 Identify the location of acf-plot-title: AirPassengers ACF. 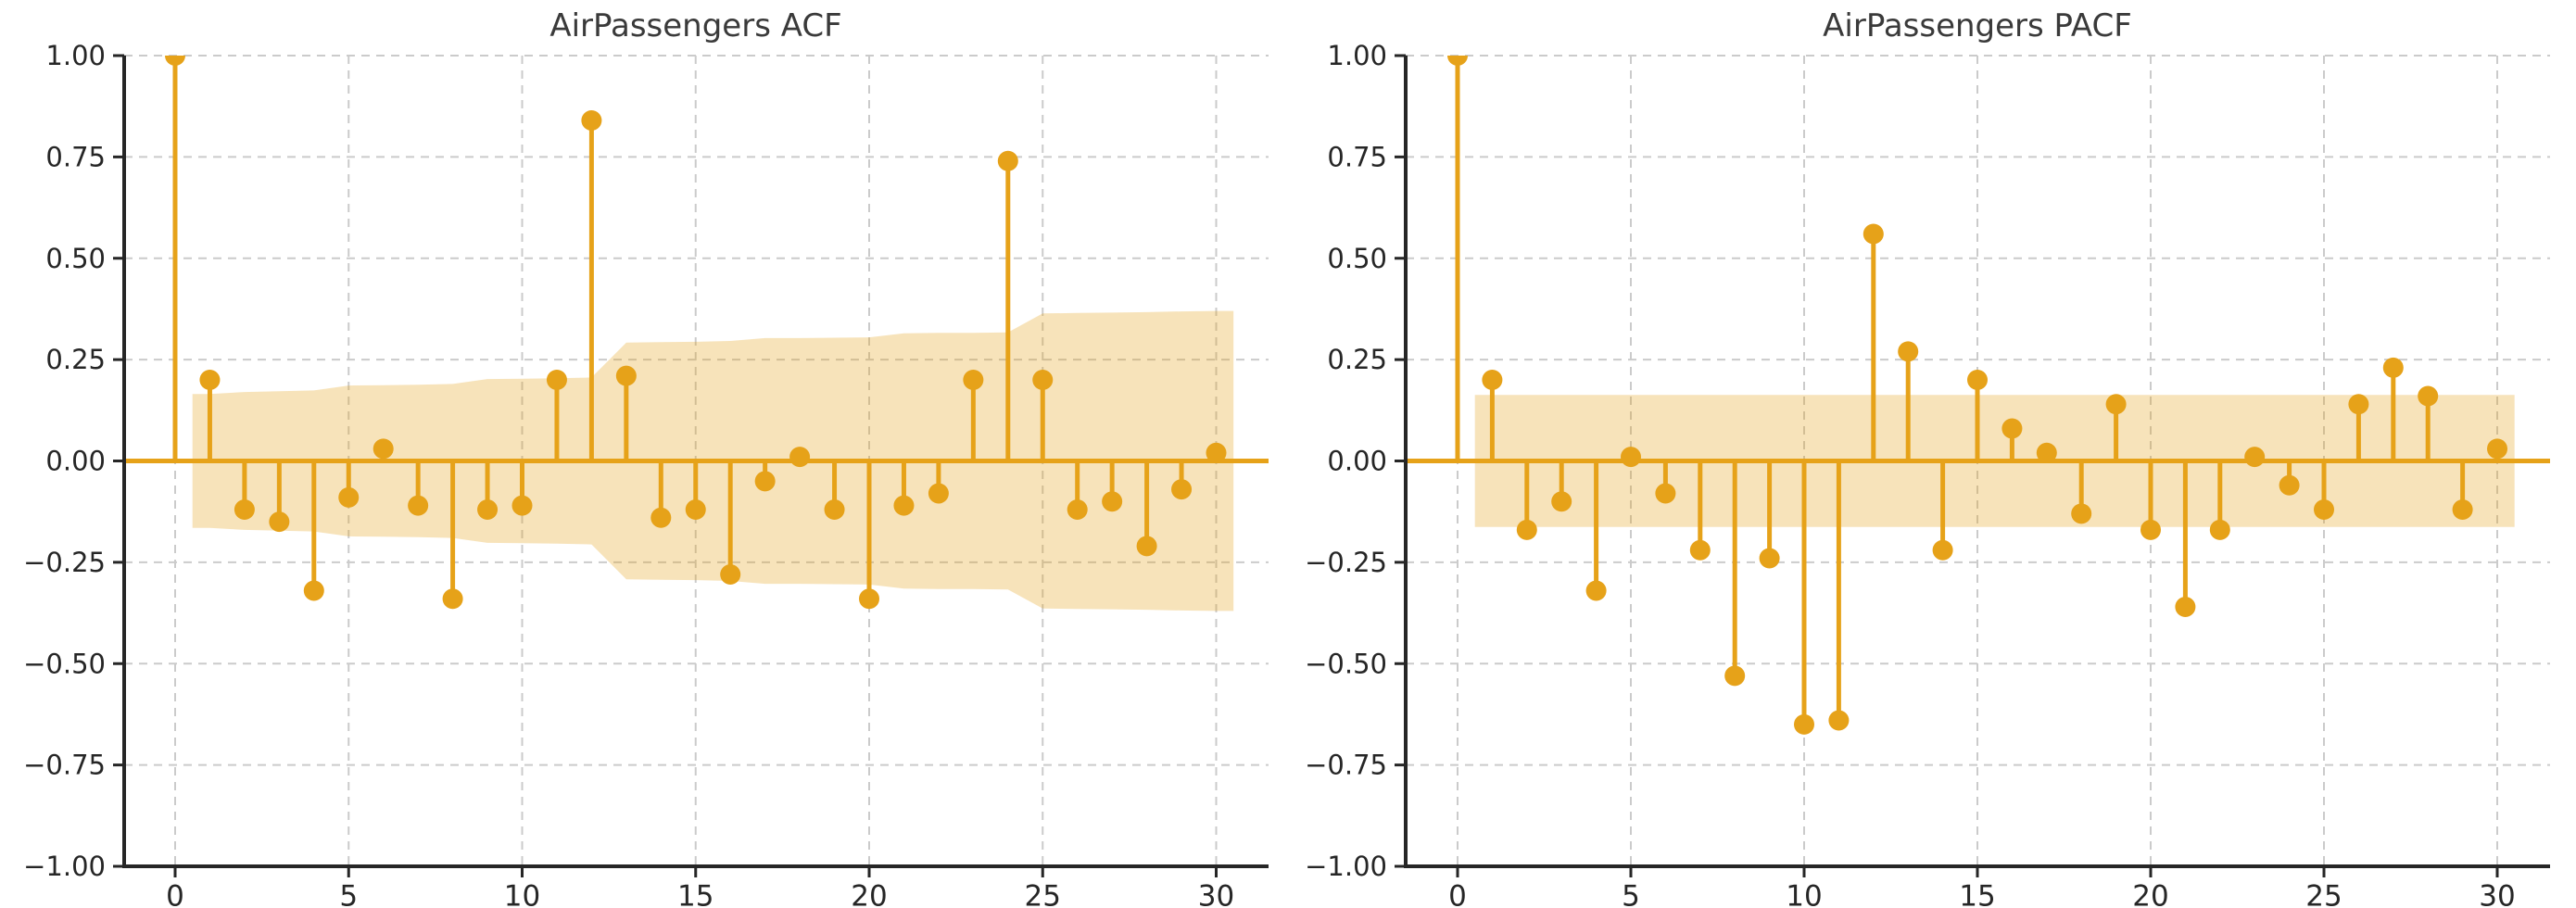
(696, 25).